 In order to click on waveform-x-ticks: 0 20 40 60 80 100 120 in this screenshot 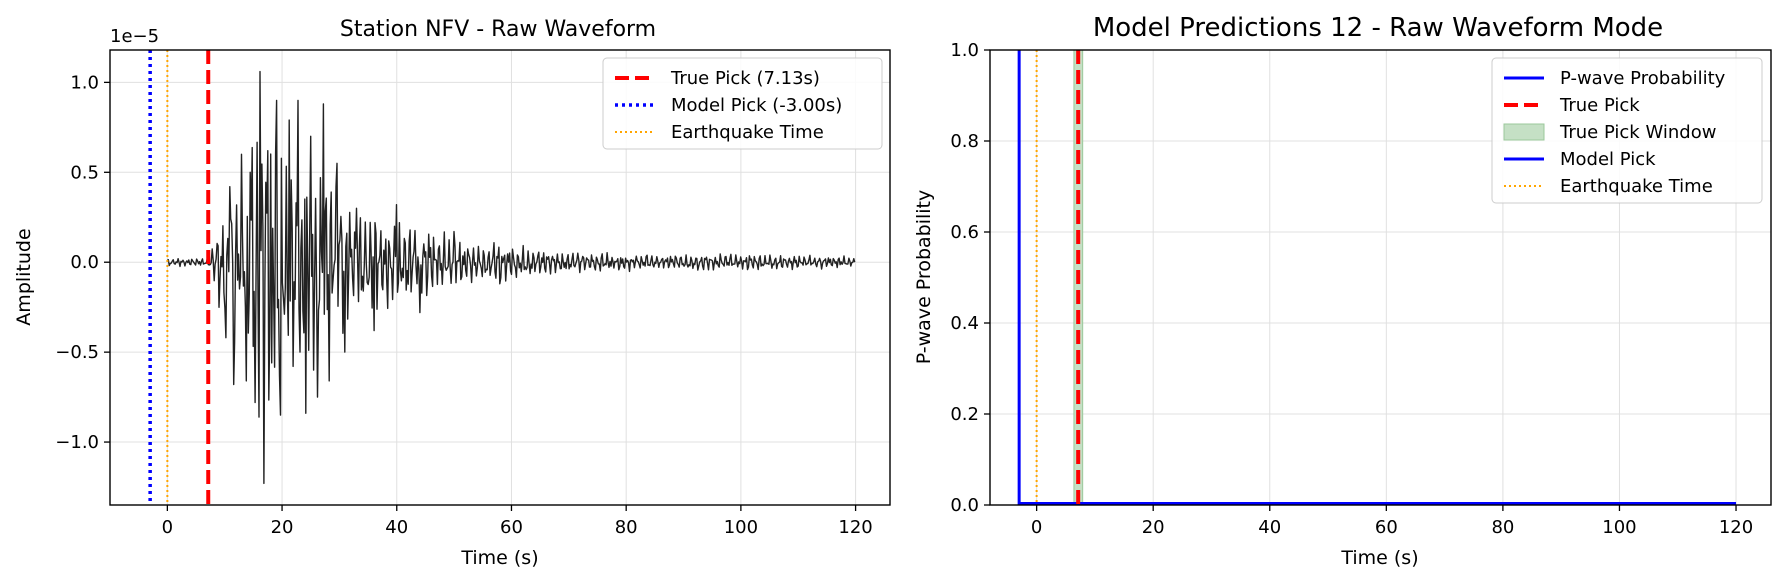, I will do `click(517, 521)`.